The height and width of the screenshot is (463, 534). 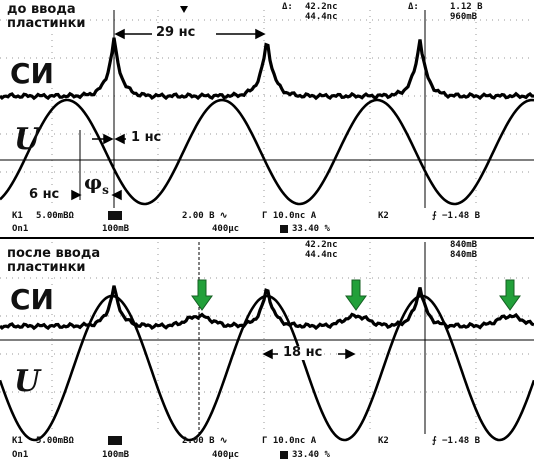 What do you see at coordinates (284, 229) in the screenshot?
I see `save-icon` at bounding box center [284, 229].